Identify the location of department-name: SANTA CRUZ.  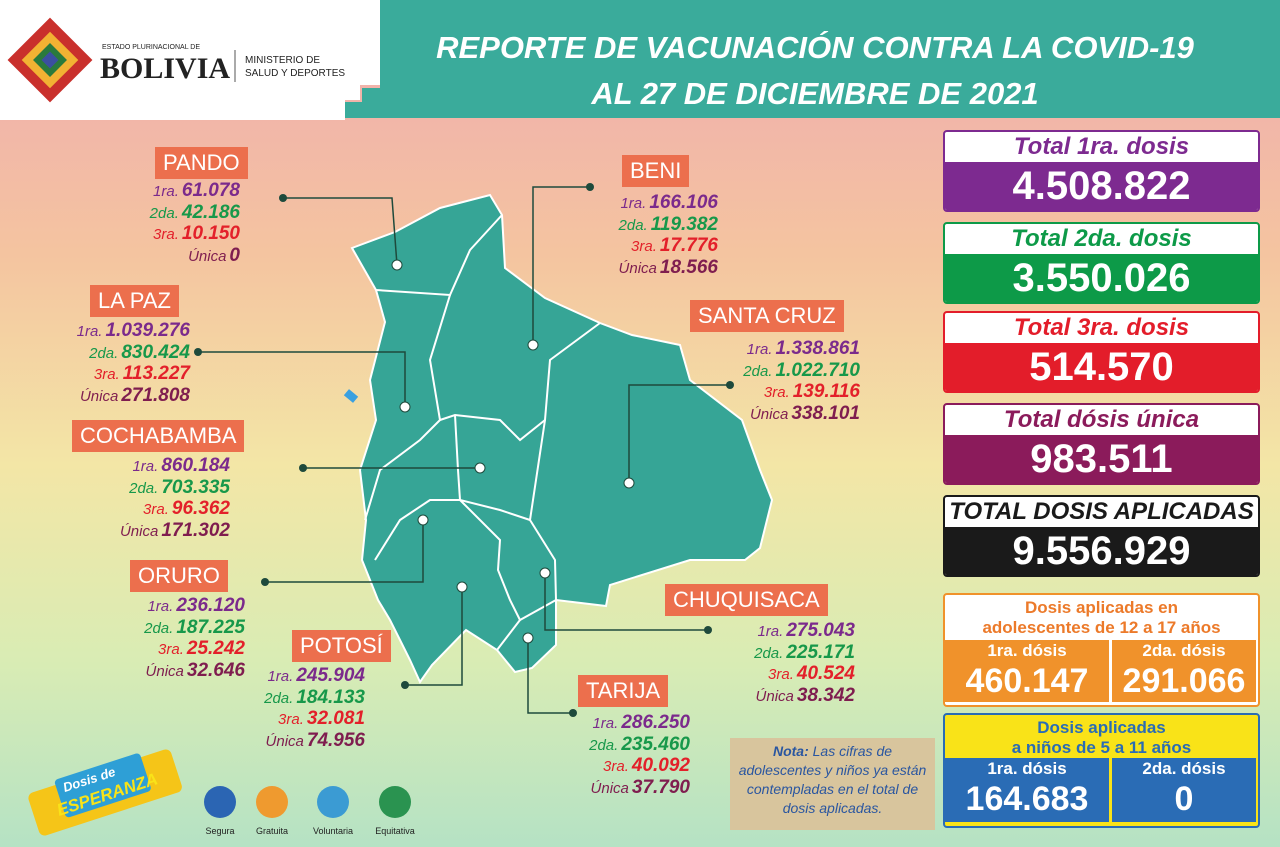
(767, 316).